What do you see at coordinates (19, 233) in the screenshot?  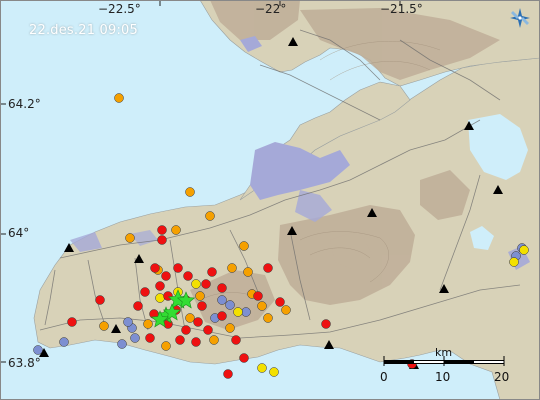 I see `latitude-label-2: 64°` at bounding box center [19, 233].